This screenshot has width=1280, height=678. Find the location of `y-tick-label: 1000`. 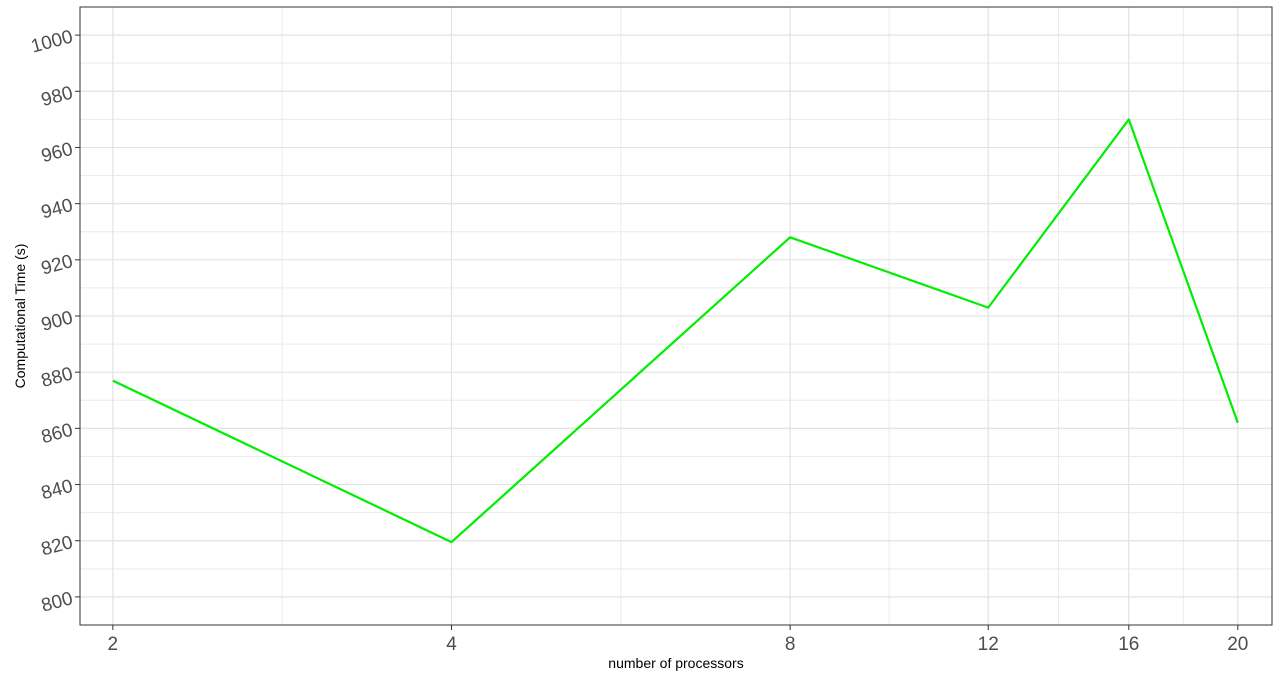

y-tick-label: 1000 is located at coordinates (52, 41).